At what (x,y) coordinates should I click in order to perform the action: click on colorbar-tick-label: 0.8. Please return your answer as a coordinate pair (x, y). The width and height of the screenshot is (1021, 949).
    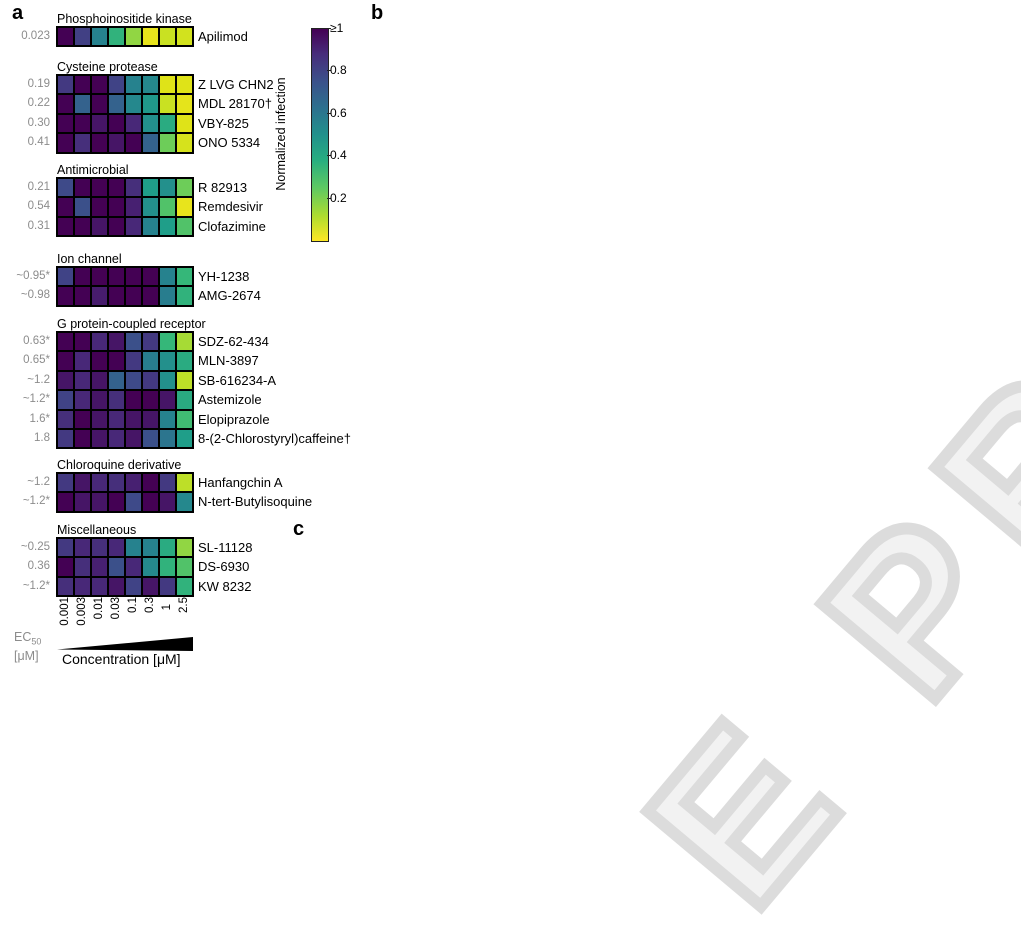
    Looking at the image, I should click on (338, 70).